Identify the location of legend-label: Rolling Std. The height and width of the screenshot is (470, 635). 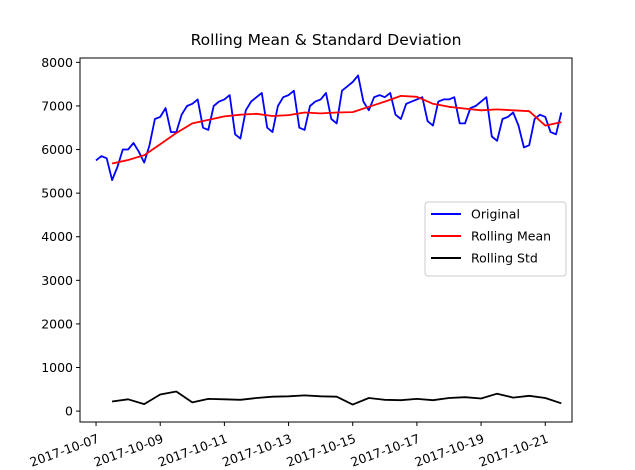
(504, 258).